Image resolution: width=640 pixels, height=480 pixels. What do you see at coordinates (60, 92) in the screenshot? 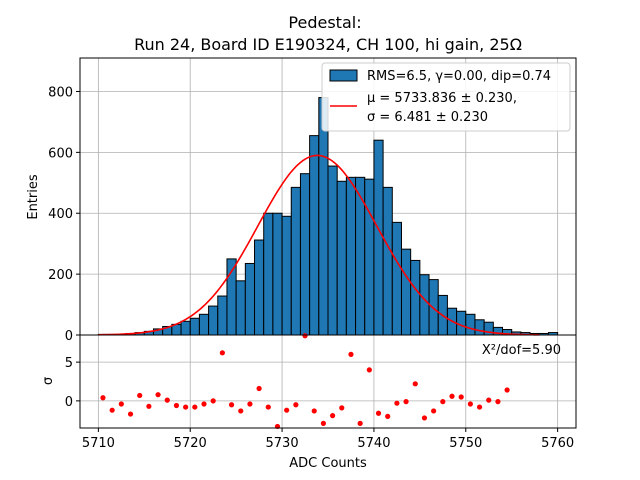
I see `histogram-y-tick-label: 800` at bounding box center [60, 92].